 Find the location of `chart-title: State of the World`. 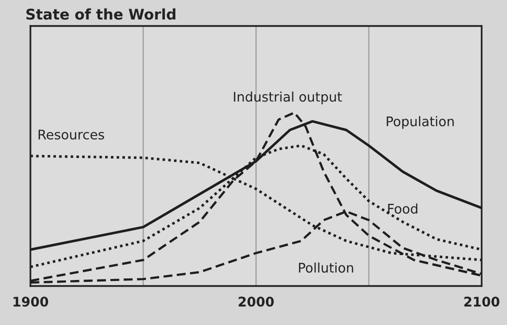

chart-title: State of the World is located at coordinates (101, 14).